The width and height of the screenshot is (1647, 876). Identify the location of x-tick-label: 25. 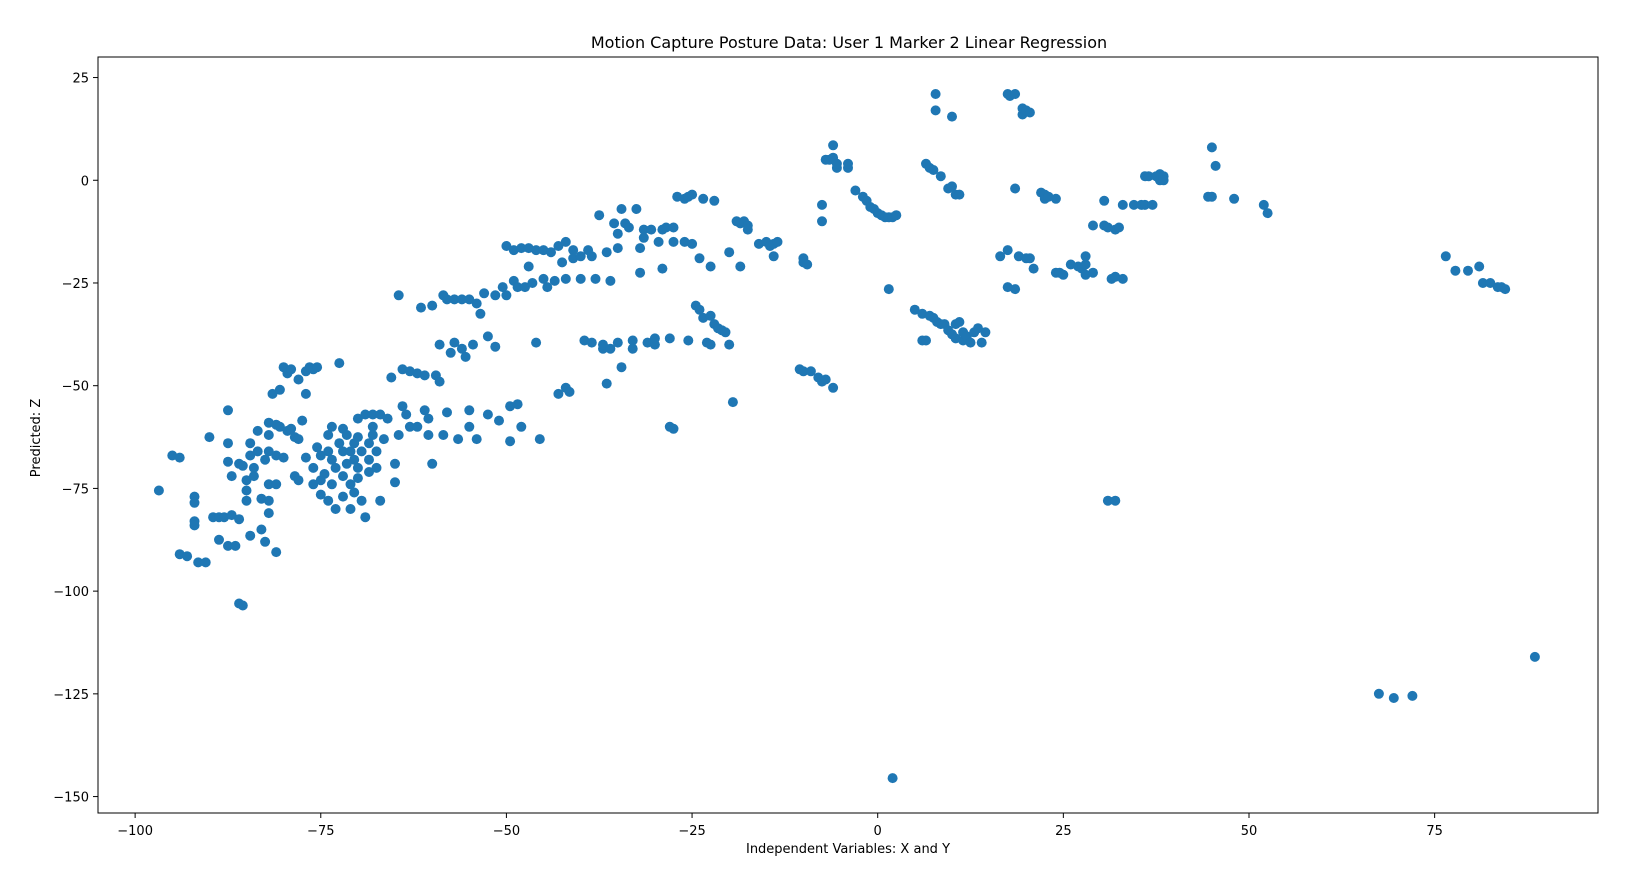
(1063, 831).